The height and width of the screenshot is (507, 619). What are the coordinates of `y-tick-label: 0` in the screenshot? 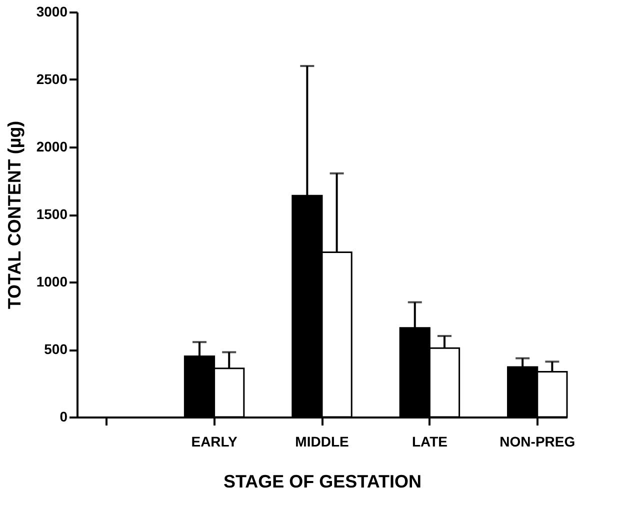 It's located at (64, 416).